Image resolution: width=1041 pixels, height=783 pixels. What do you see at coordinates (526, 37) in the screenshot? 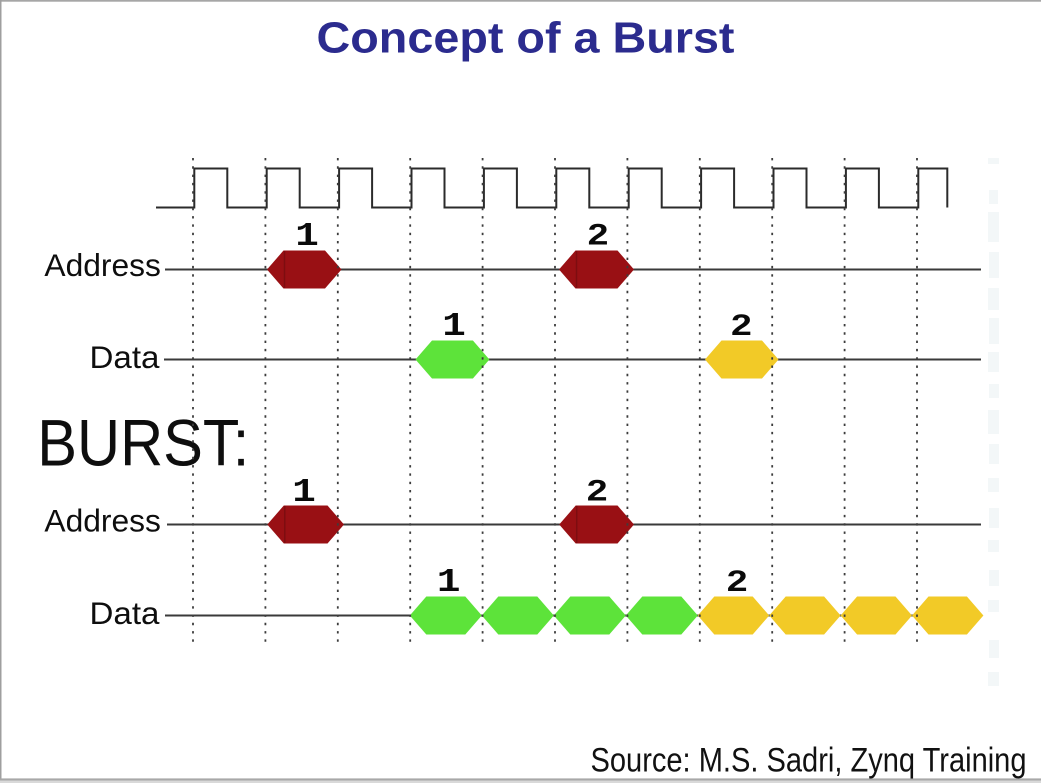
I see `svg-text: Concept of a Burst` at bounding box center [526, 37].